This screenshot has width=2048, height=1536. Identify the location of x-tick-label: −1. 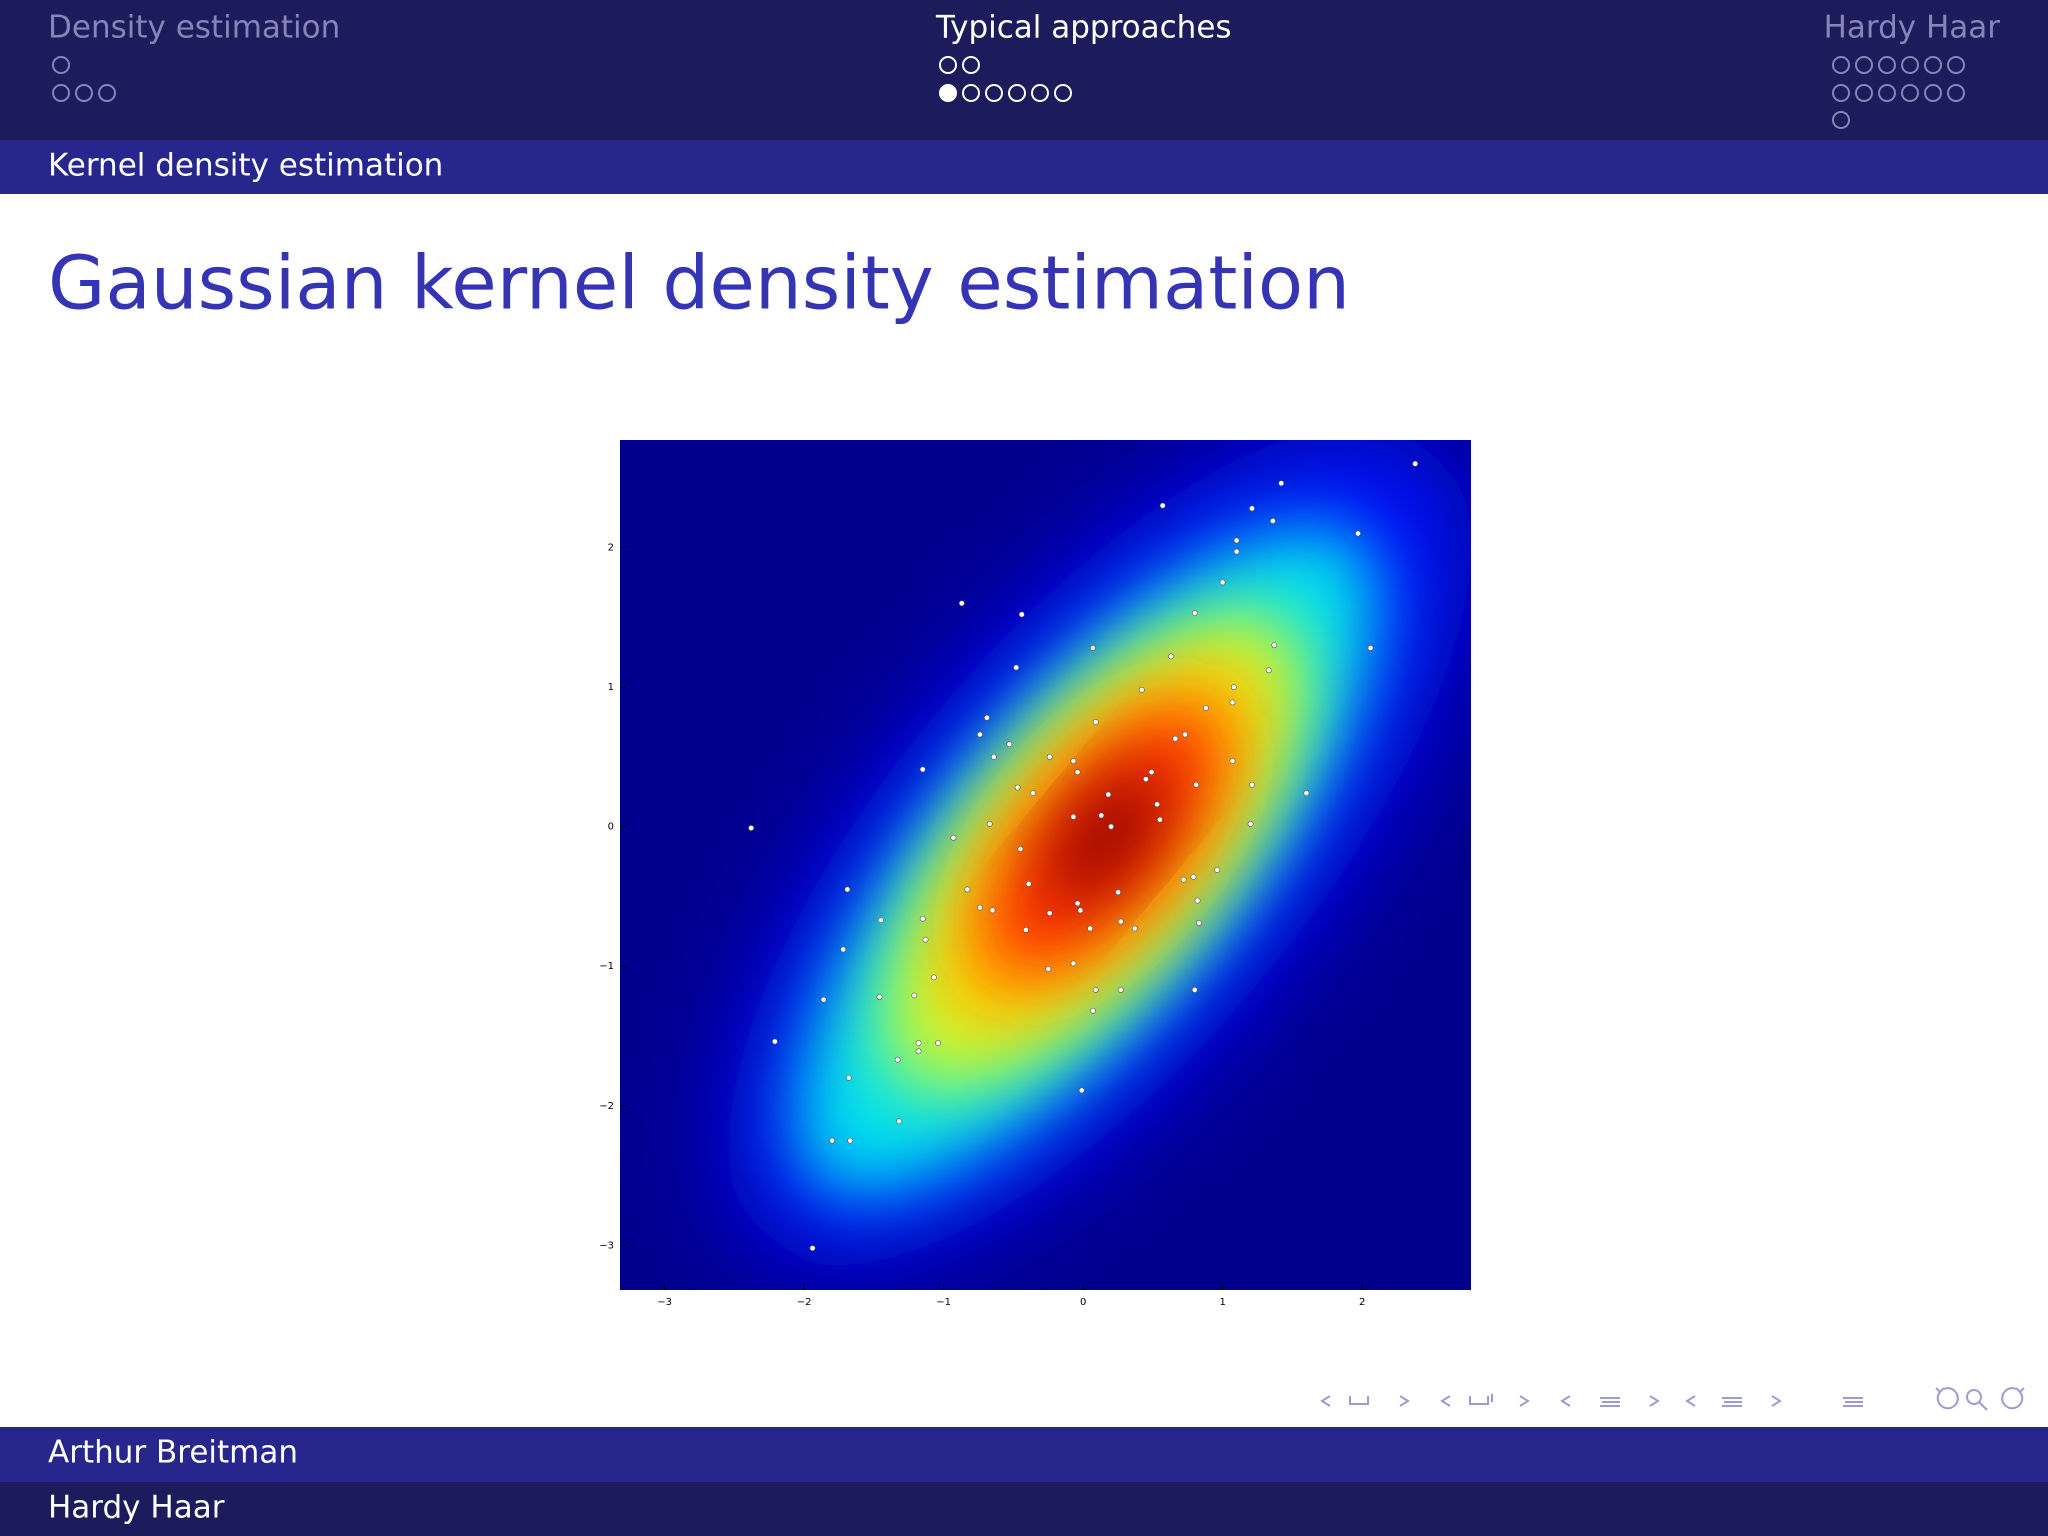
(943, 1302).